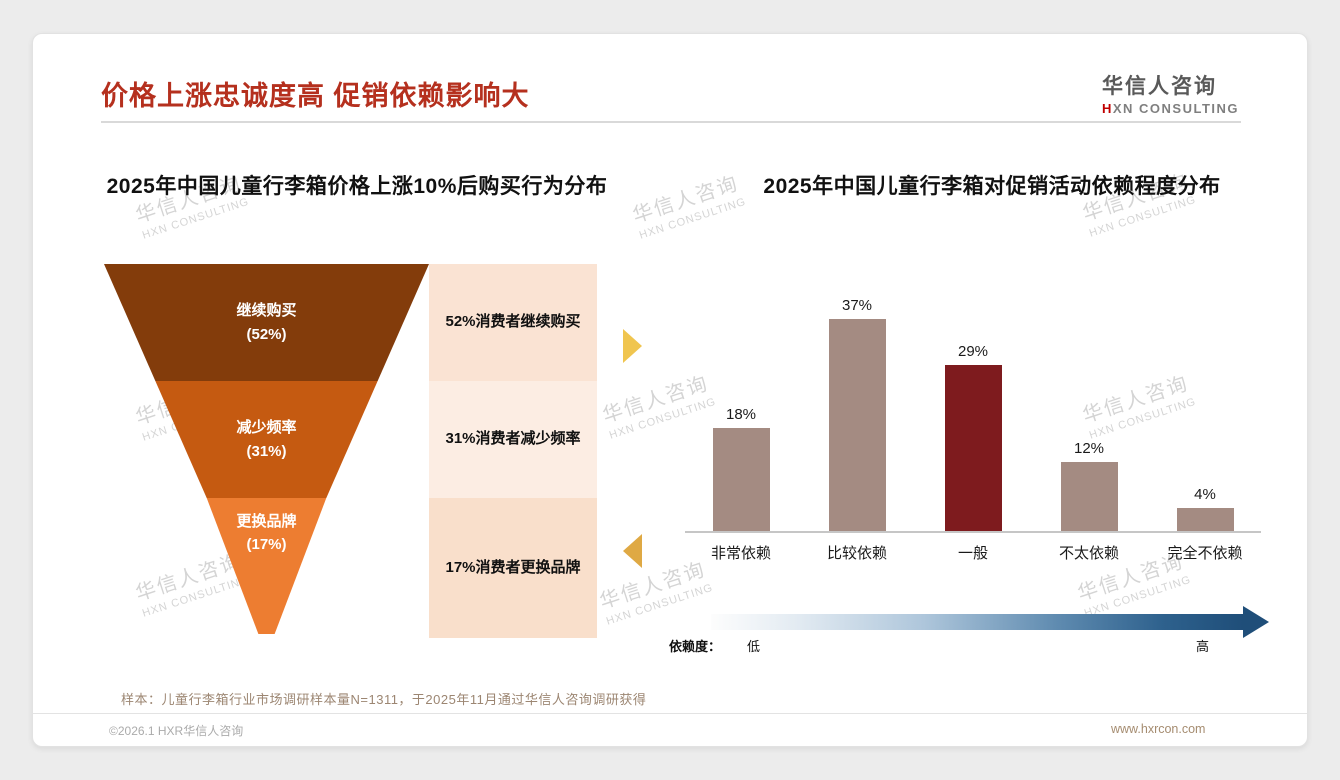 Image resolution: width=1340 pixels, height=780 pixels. What do you see at coordinates (1205, 553) in the screenshot?
I see `x-axis-label: 完全不依赖` at bounding box center [1205, 553].